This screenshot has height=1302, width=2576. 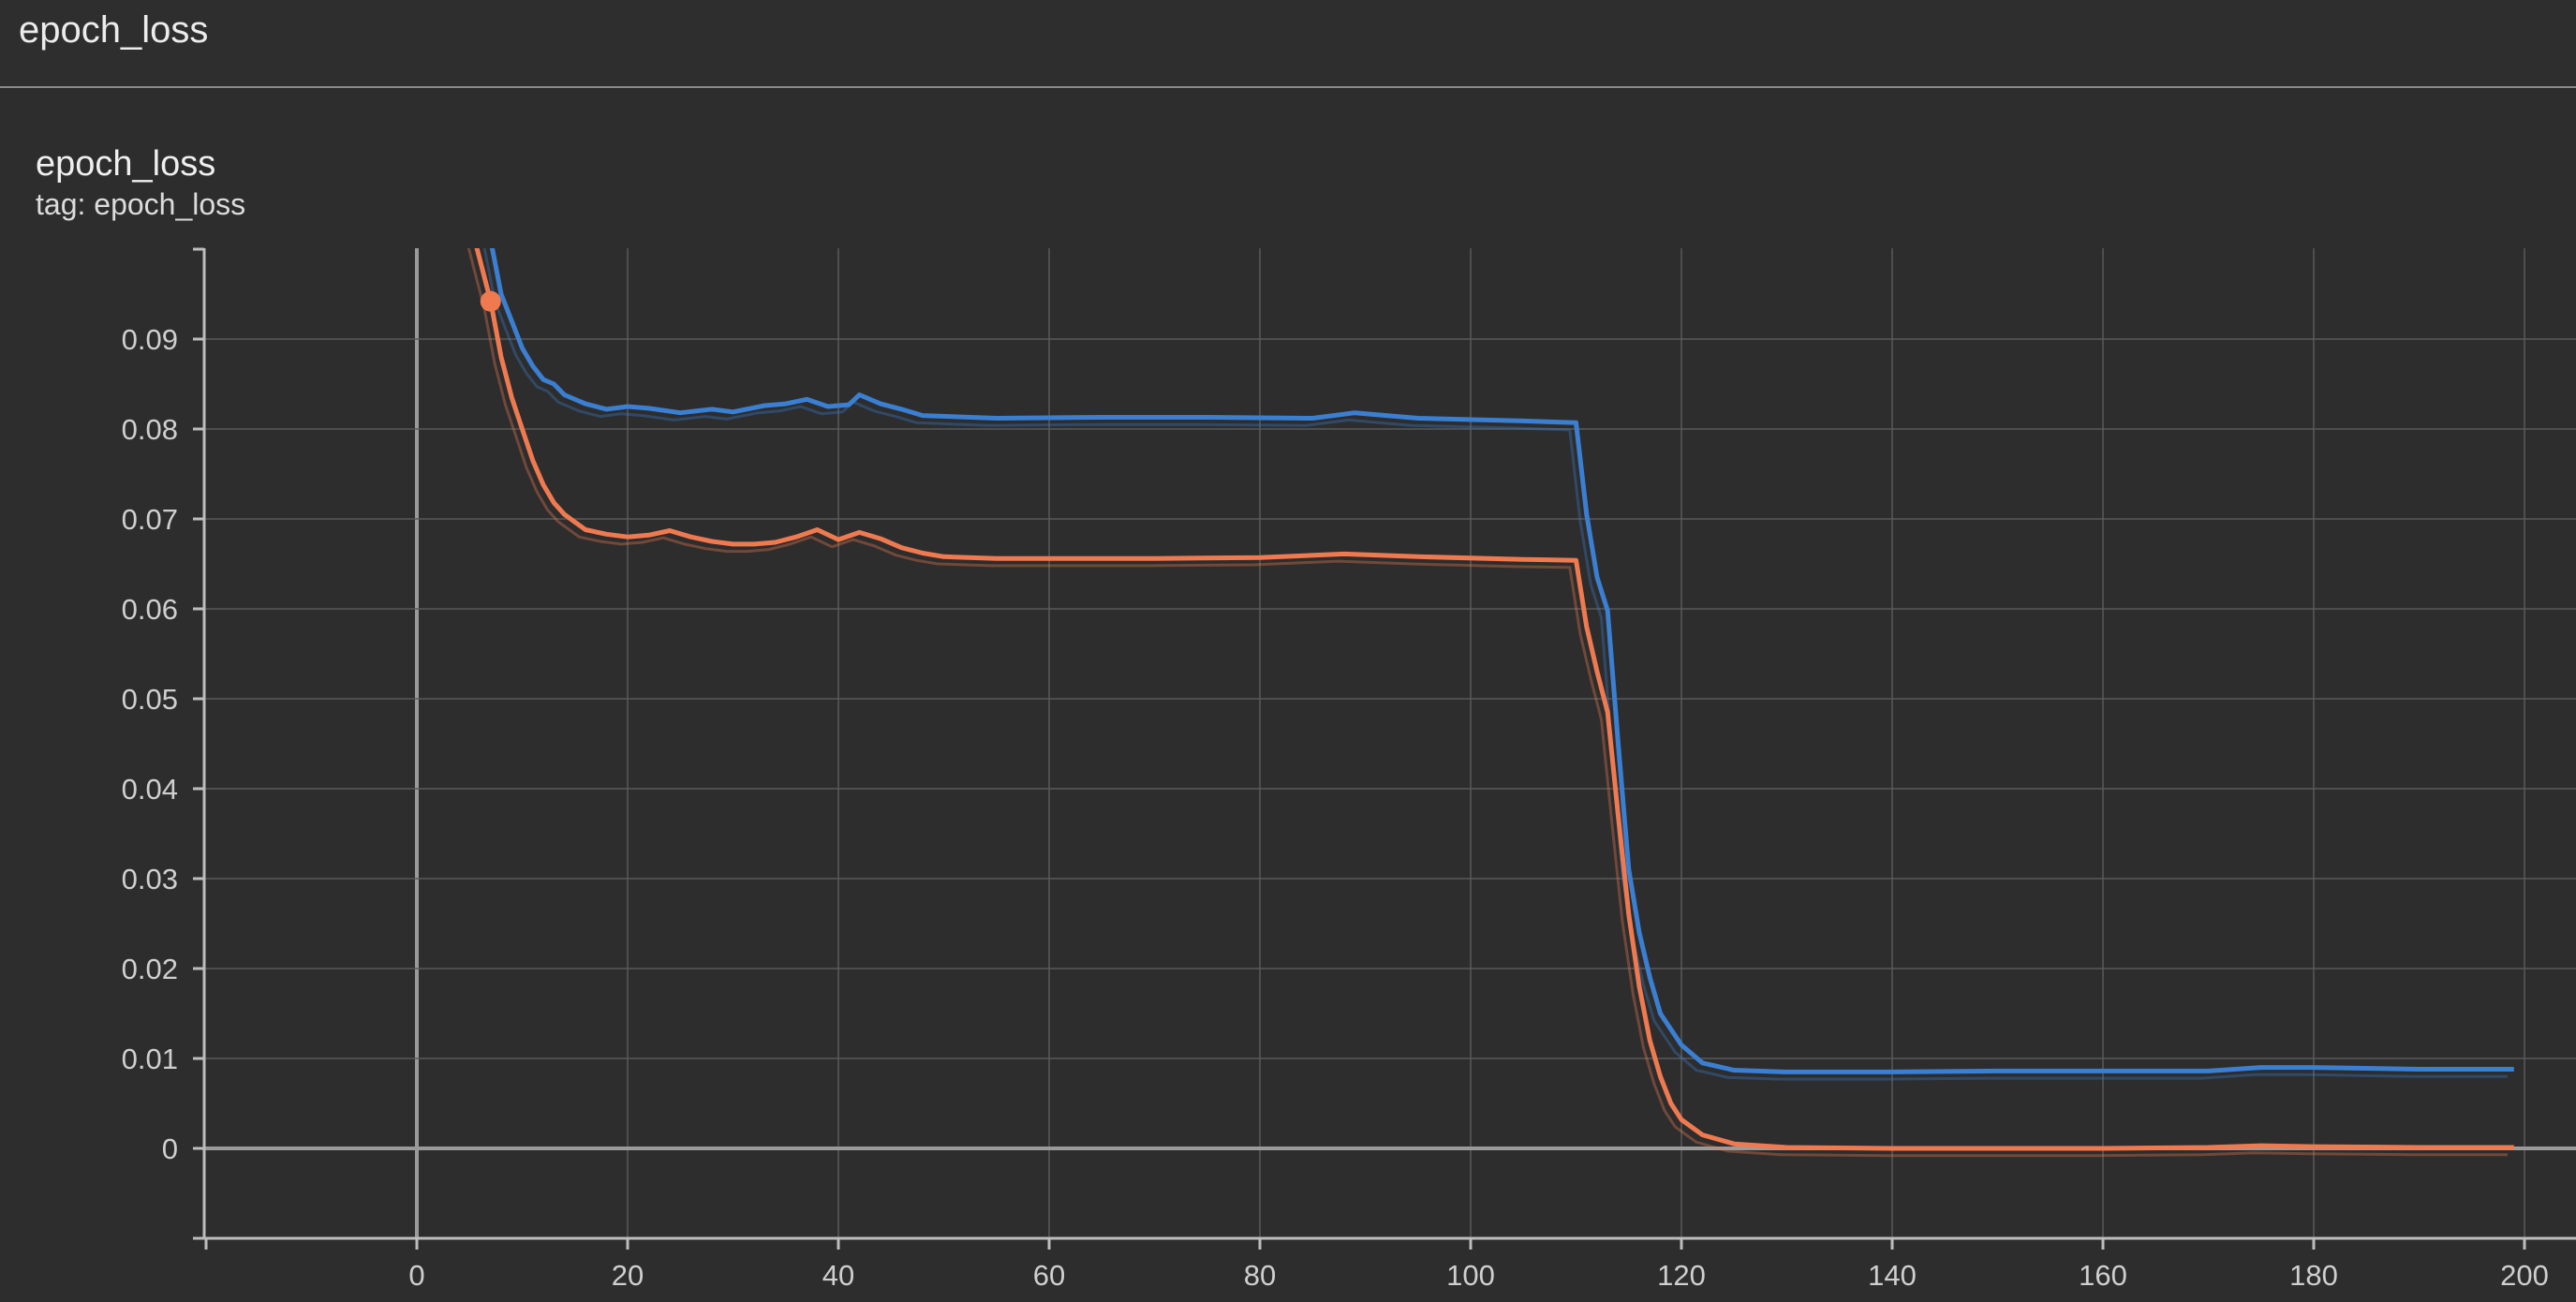 What do you see at coordinates (1681, 1275) in the screenshot?
I see `x-tick-label: 120` at bounding box center [1681, 1275].